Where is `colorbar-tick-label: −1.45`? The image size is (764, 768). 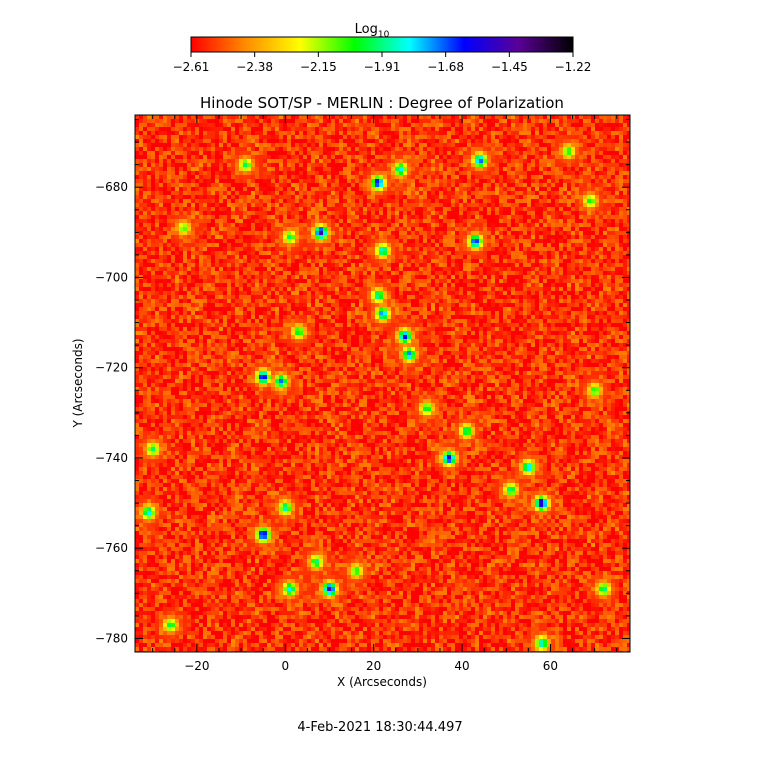 colorbar-tick-label: −1.45 is located at coordinates (509, 67).